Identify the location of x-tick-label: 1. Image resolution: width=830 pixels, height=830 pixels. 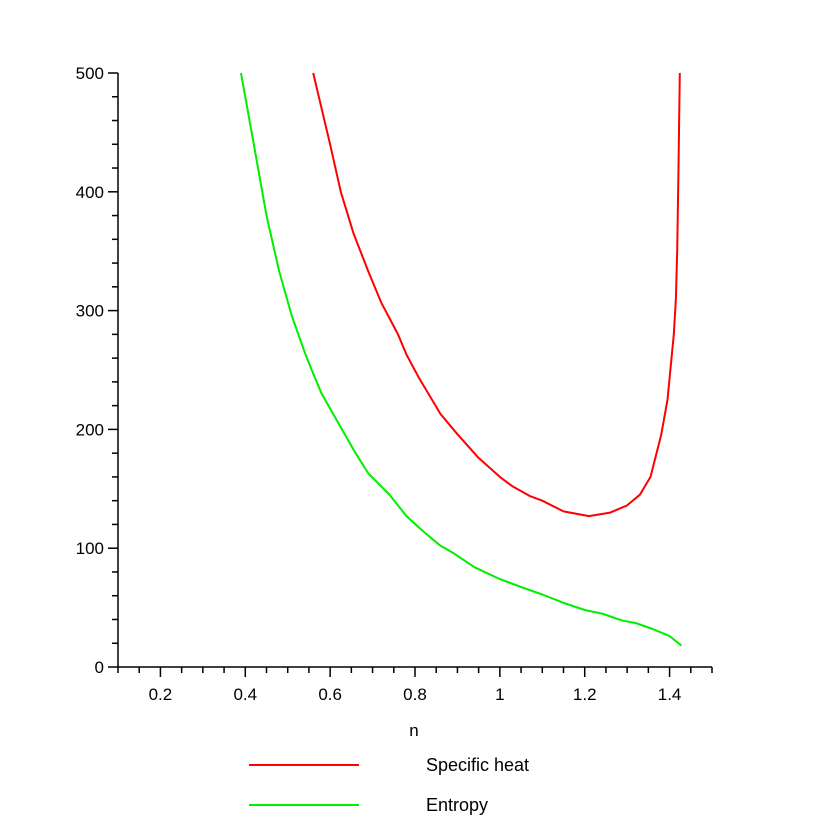
(499, 694).